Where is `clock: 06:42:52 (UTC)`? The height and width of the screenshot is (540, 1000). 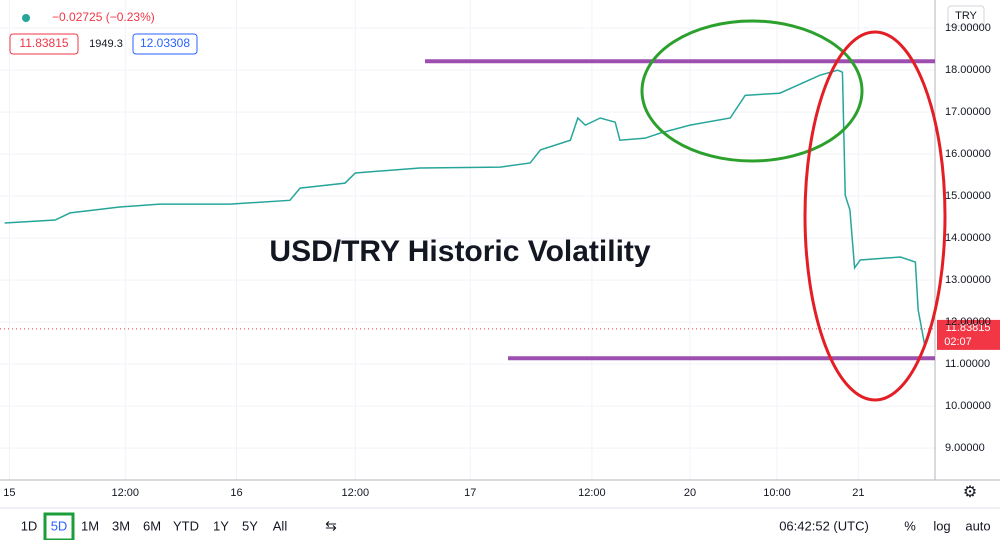
clock: 06:42:52 (UTC) is located at coordinates (824, 525).